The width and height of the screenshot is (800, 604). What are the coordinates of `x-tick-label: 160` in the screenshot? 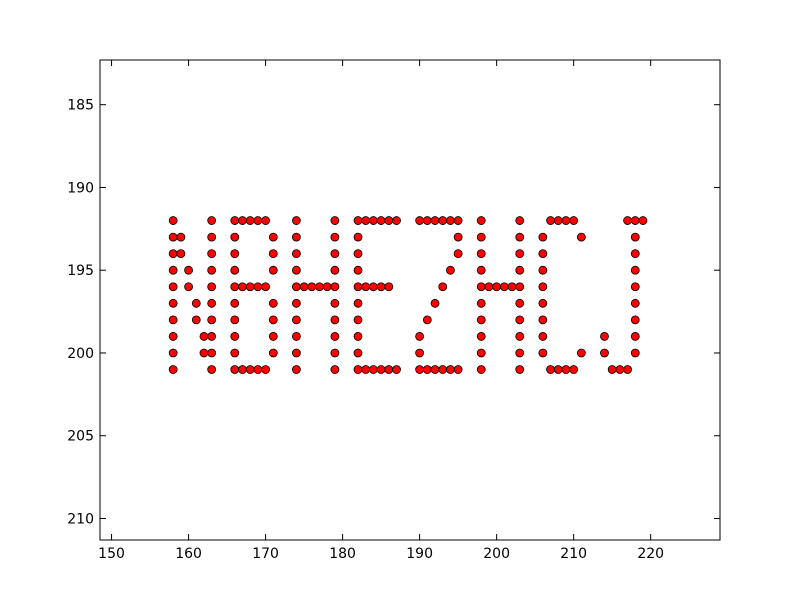 It's located at (188, 554).